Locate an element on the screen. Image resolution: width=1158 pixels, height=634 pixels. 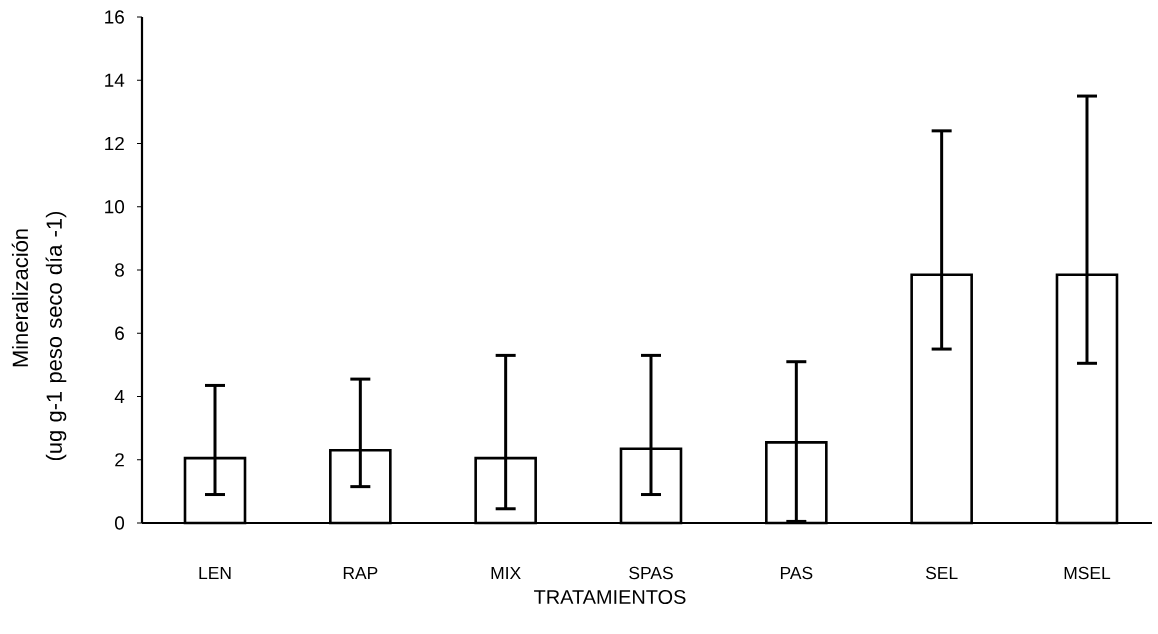
y-tick-label: 16 is located at coordinates (114, 17).